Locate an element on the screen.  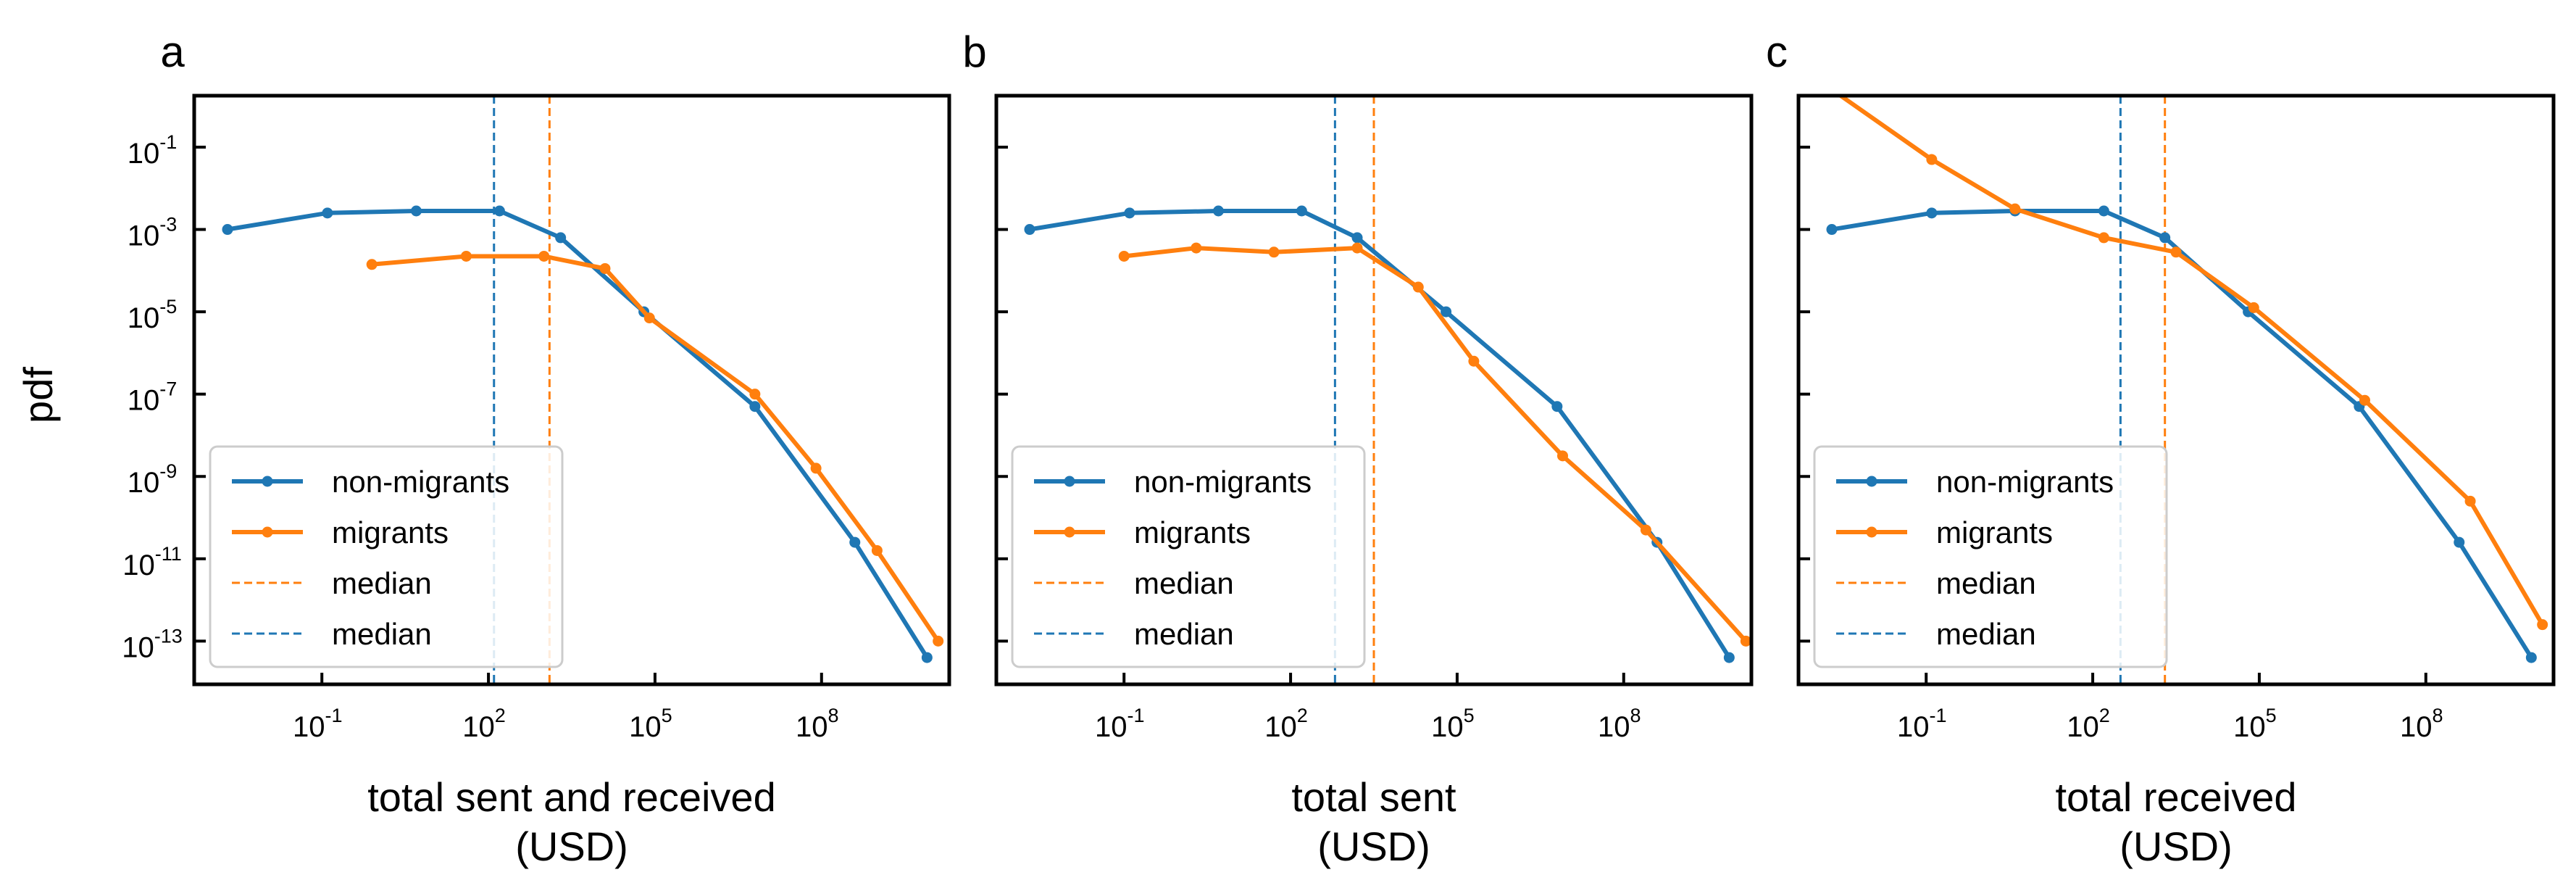
y-tick-label: 10⁻¹¹ is located at coordinates (152, 562).